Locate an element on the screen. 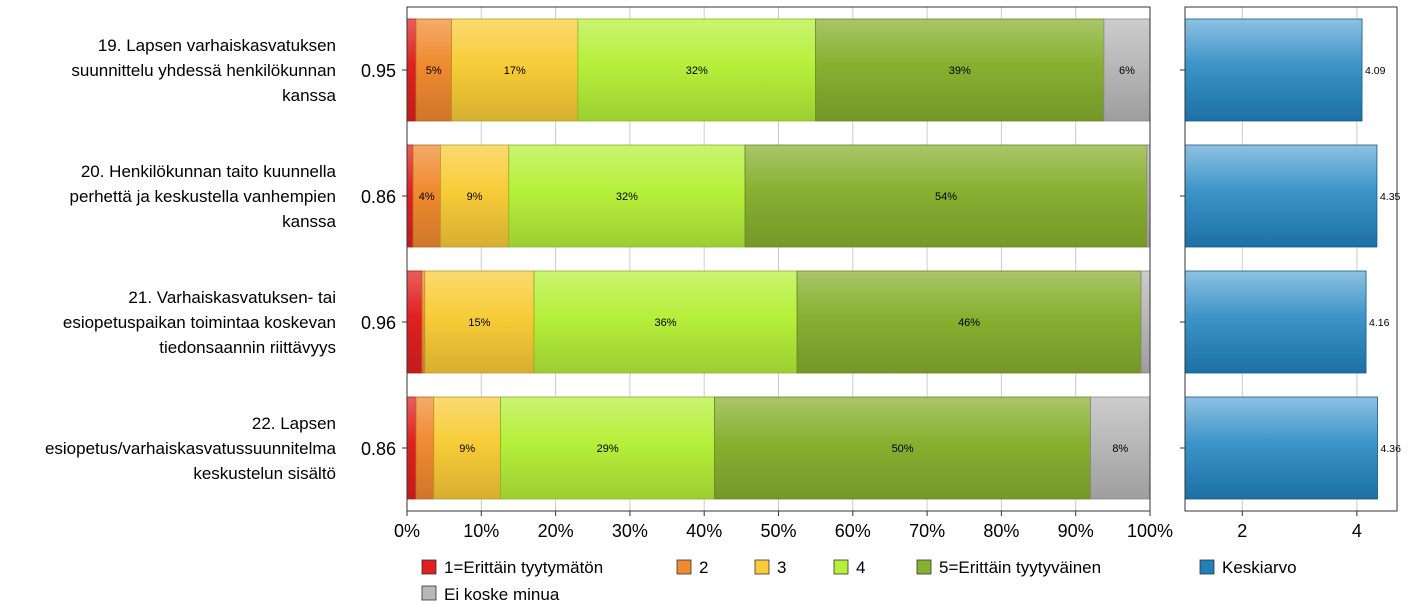 The width and height of the screenshot is (1409, 605). question-label-line: 19. Lapsen varhaiskasvatuksen is located at coordinates (217, 45).